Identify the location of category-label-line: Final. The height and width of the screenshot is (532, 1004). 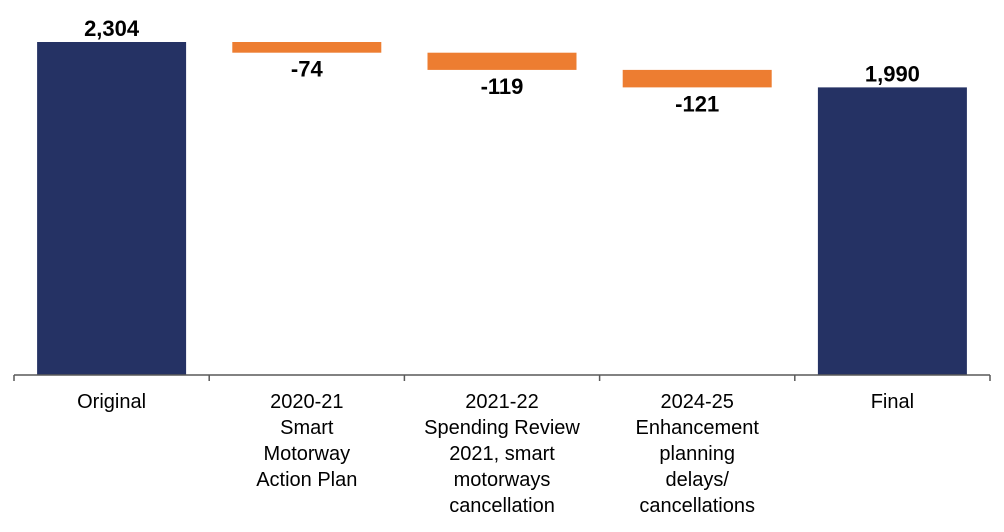
(892, 402).